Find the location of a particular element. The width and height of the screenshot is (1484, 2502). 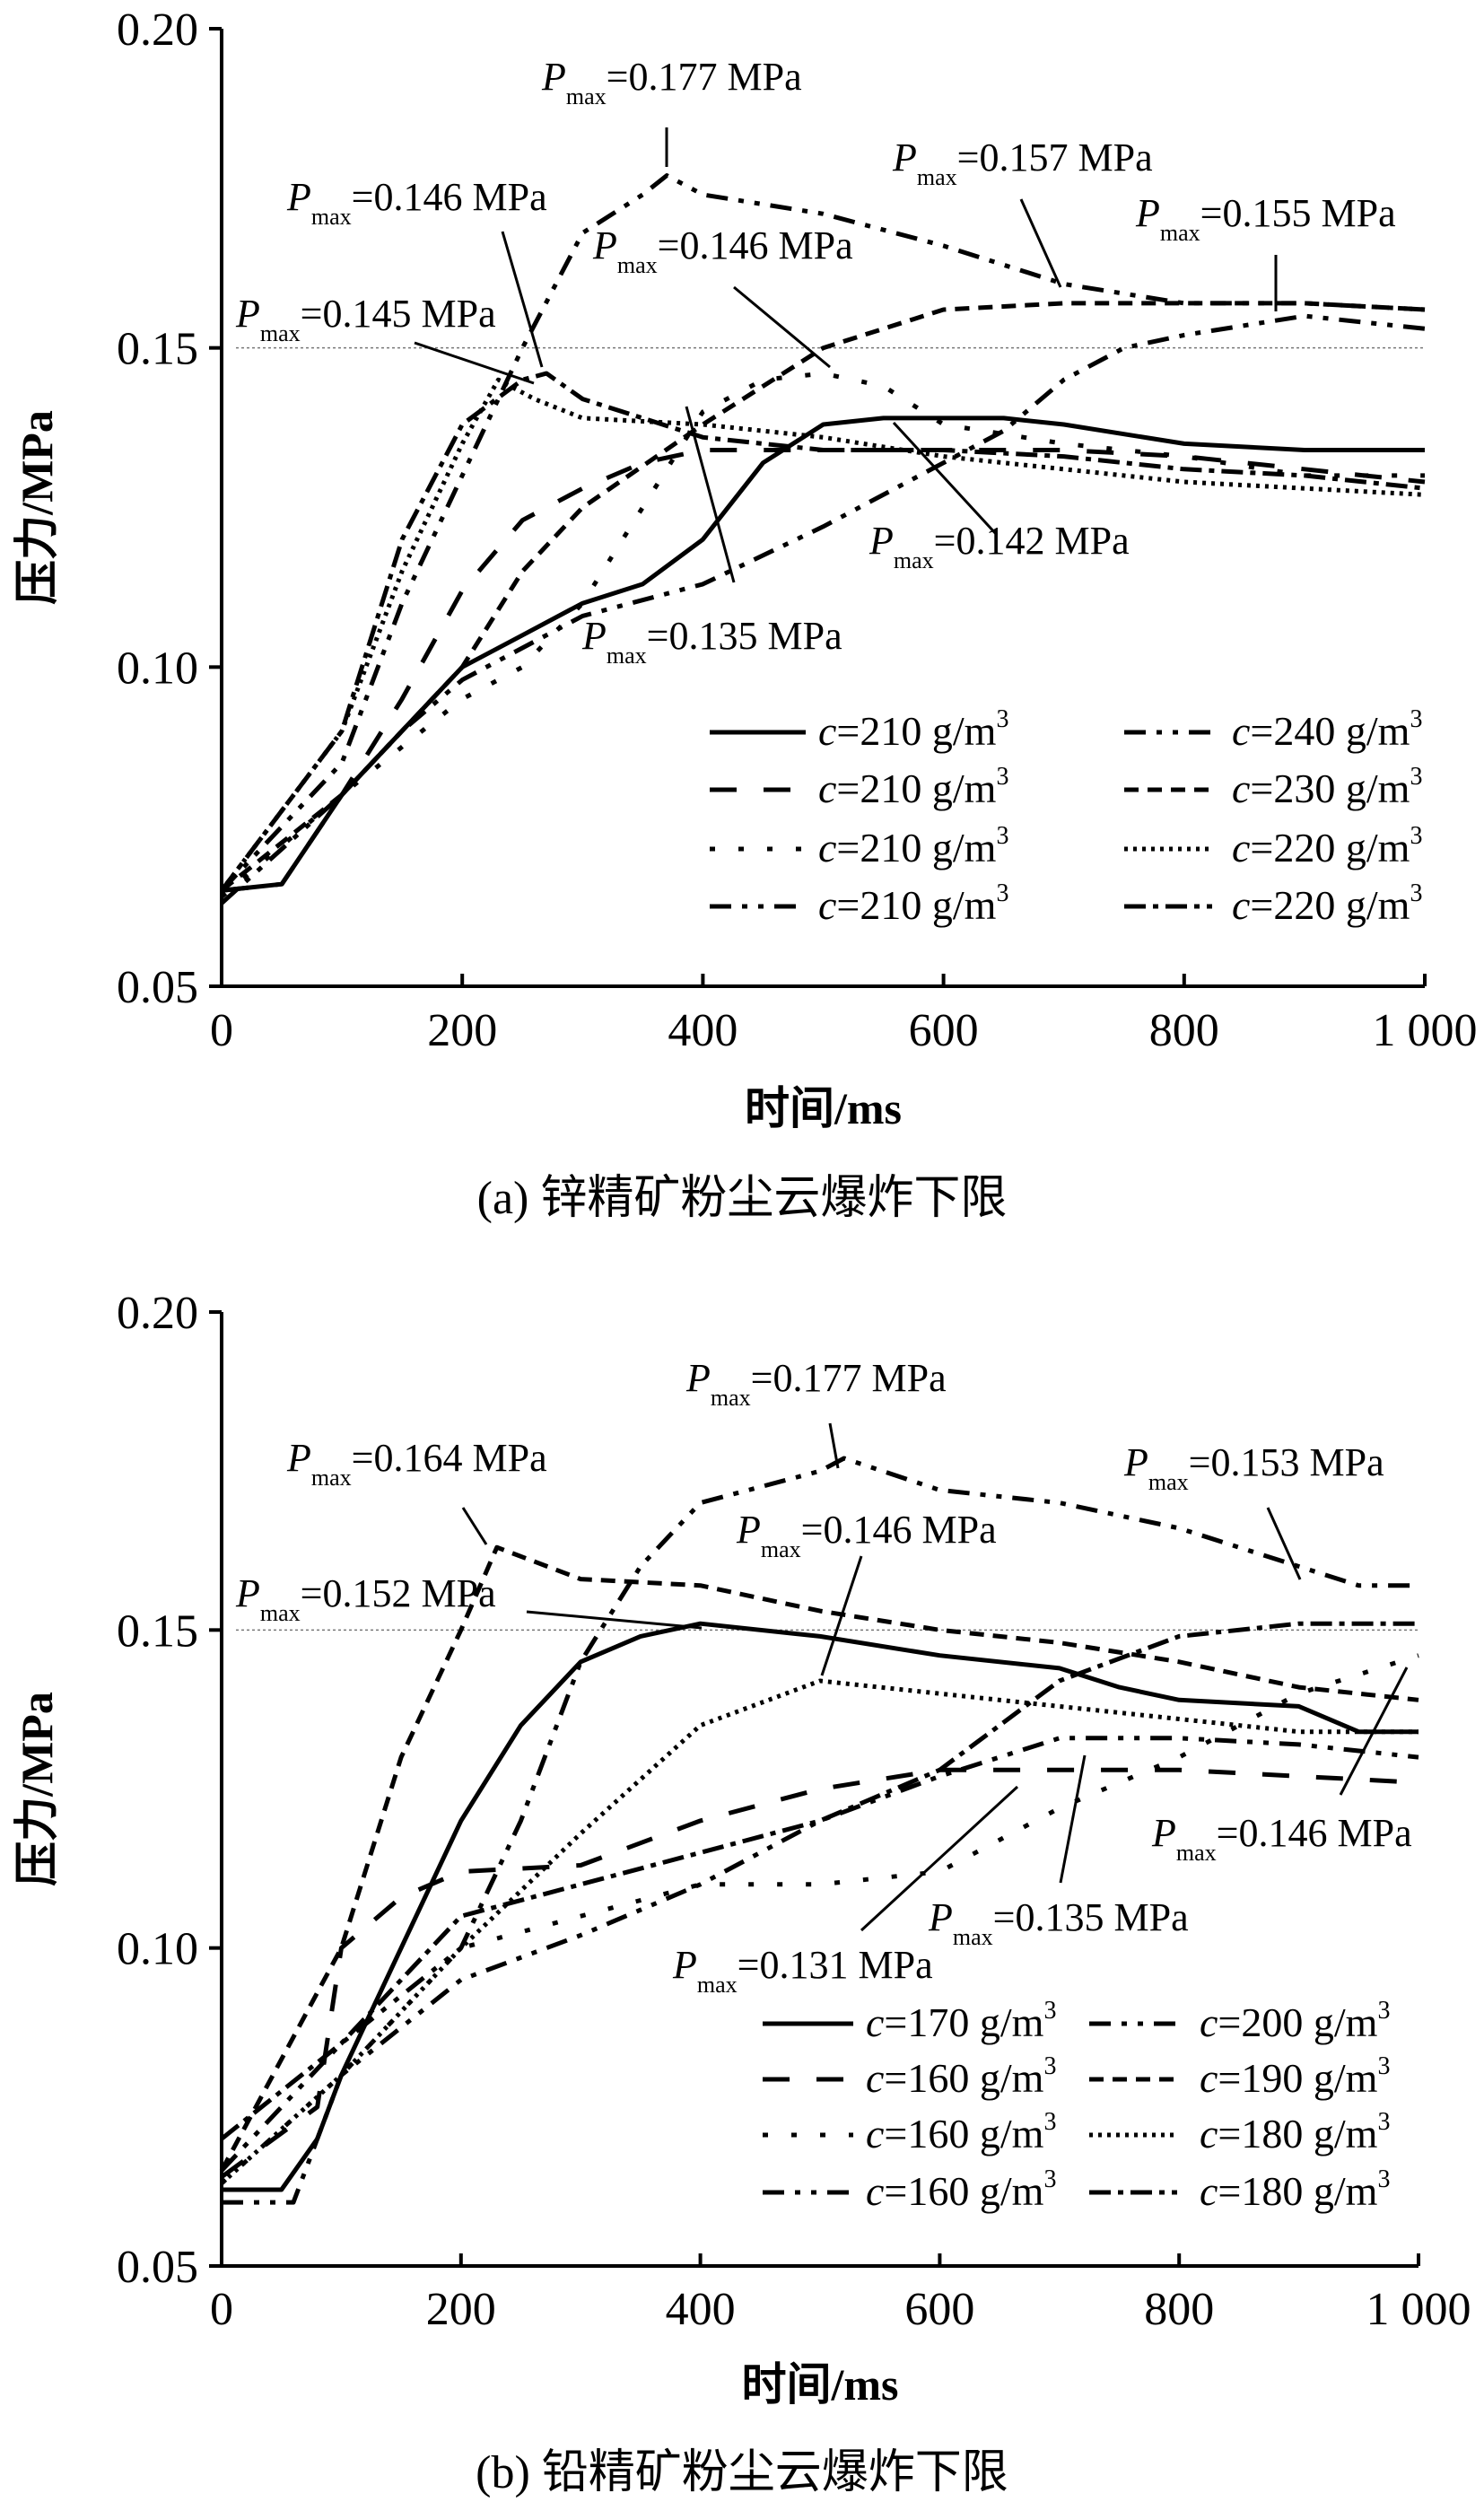

annotation-pmax: Pmax=0.152 MPa is located at coordinates (366, 1599).